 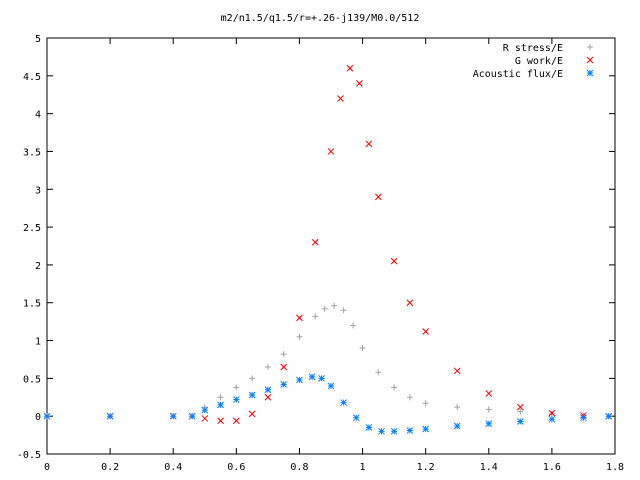 I want to click on legend: R stress/E G work/E Acoustic flux/E, so click(x=533, y=61).